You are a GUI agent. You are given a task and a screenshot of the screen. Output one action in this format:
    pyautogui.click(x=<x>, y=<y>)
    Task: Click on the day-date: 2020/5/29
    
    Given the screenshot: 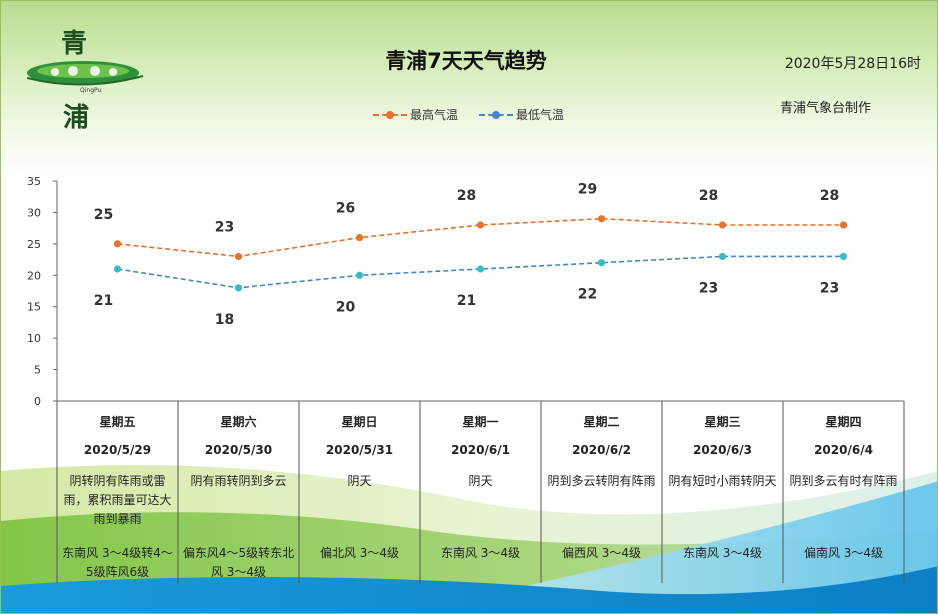 What is the action you would take?
    pyautogui.click(x=117, y=450)
    